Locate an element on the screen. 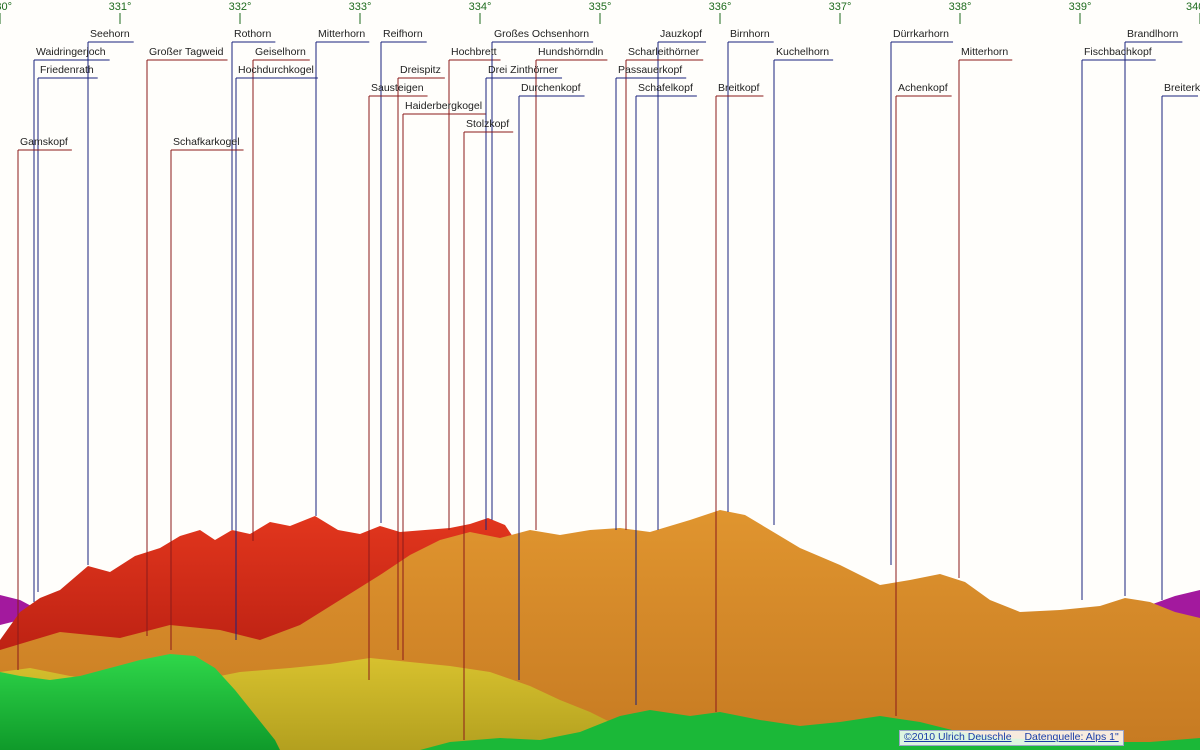  peak-label: Dürrkarhorn is located at coordinates (921, 34).